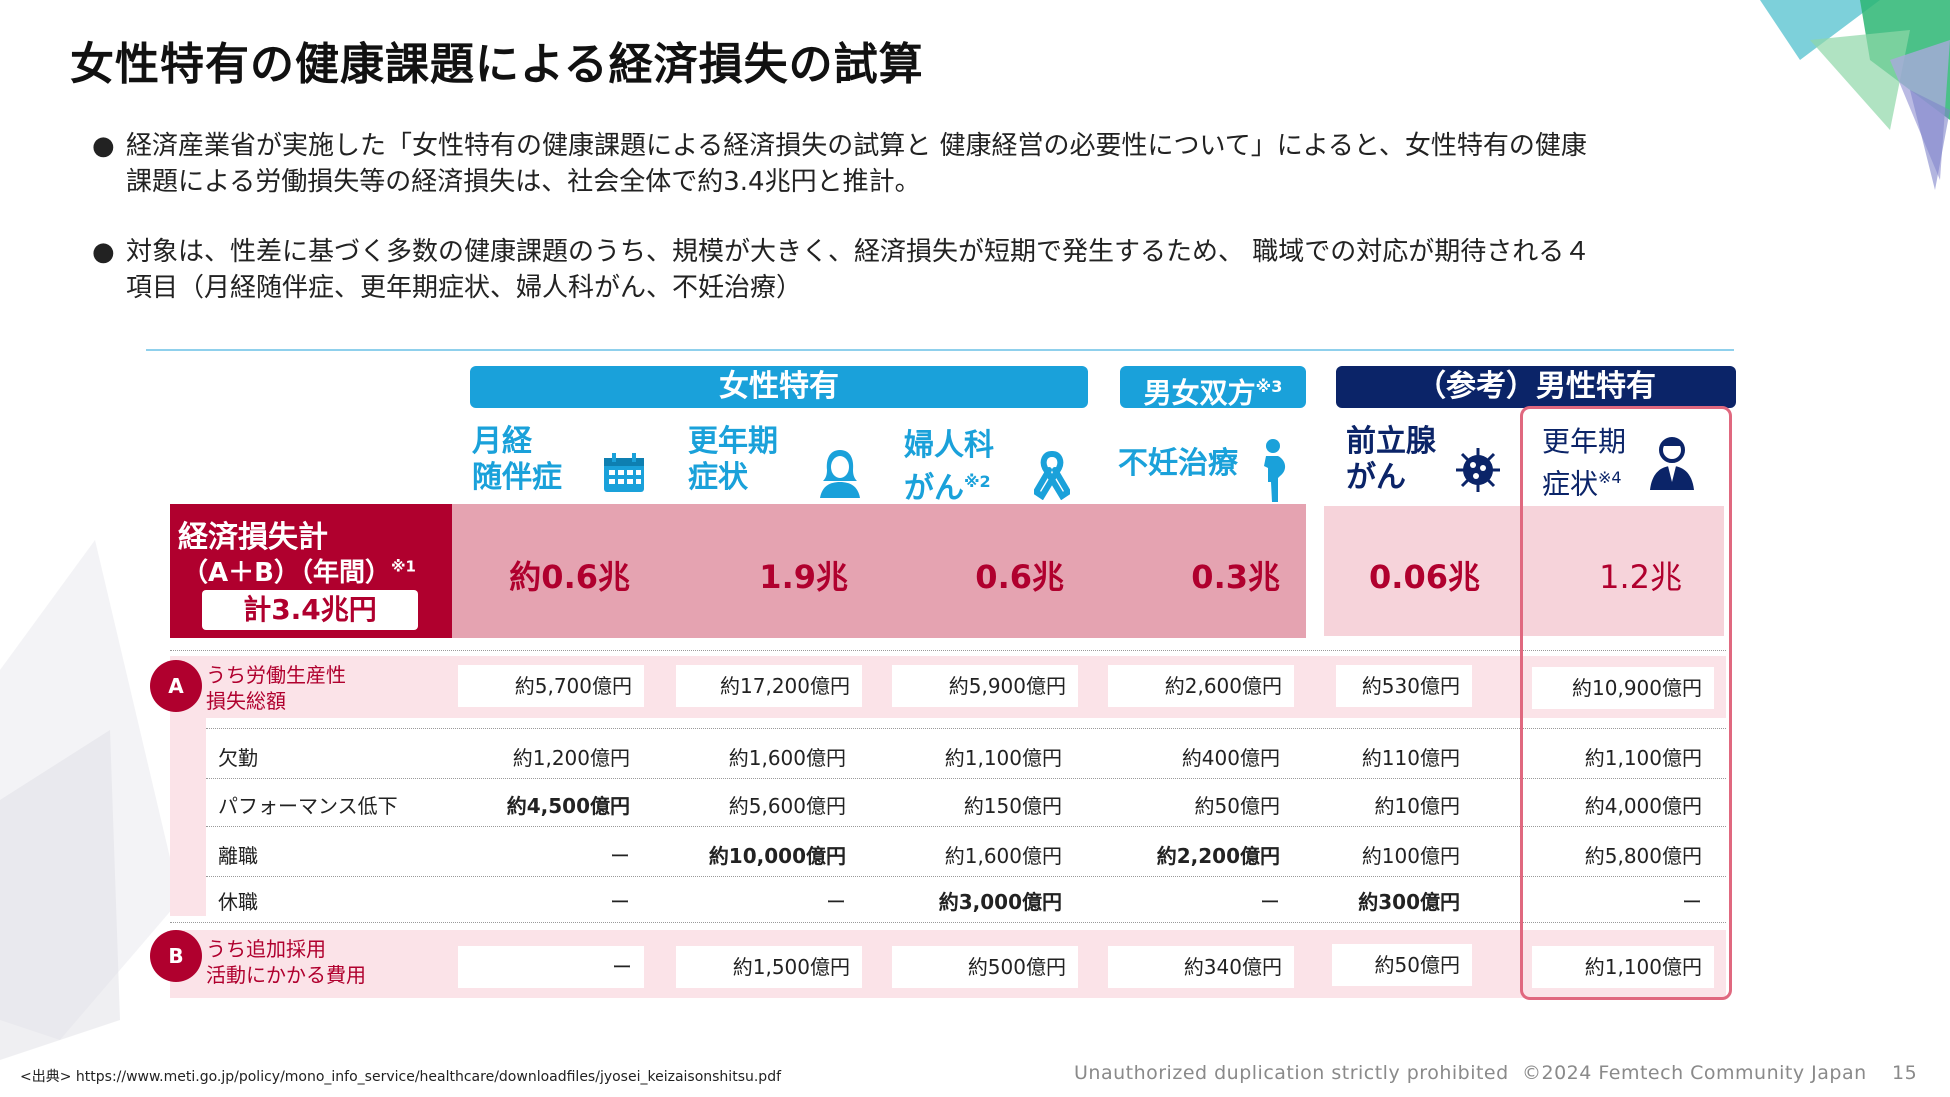 The height and width of the screenshot is (1097, 1950). I want to click on row-b-badge: B, so click(176, 956).